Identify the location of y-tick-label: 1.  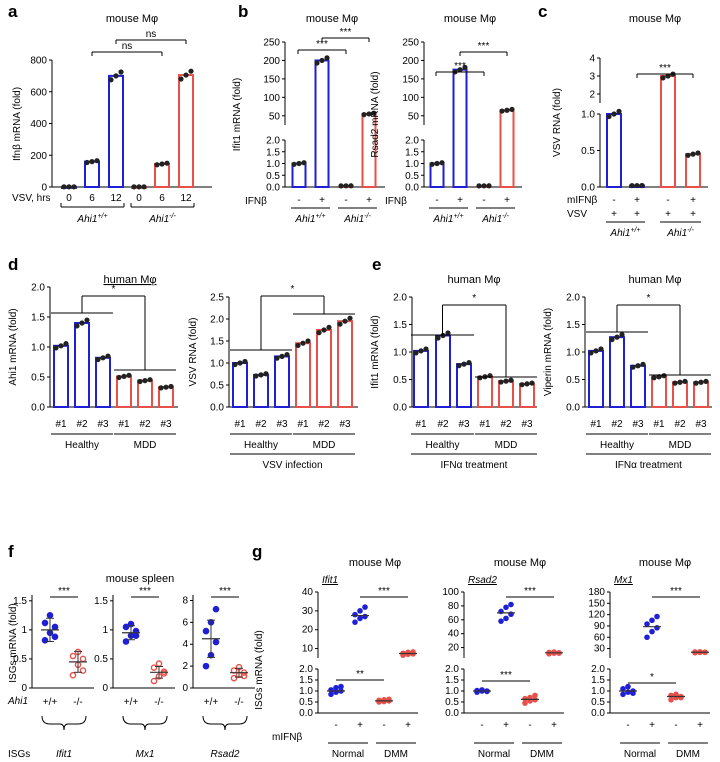
(105, 630).